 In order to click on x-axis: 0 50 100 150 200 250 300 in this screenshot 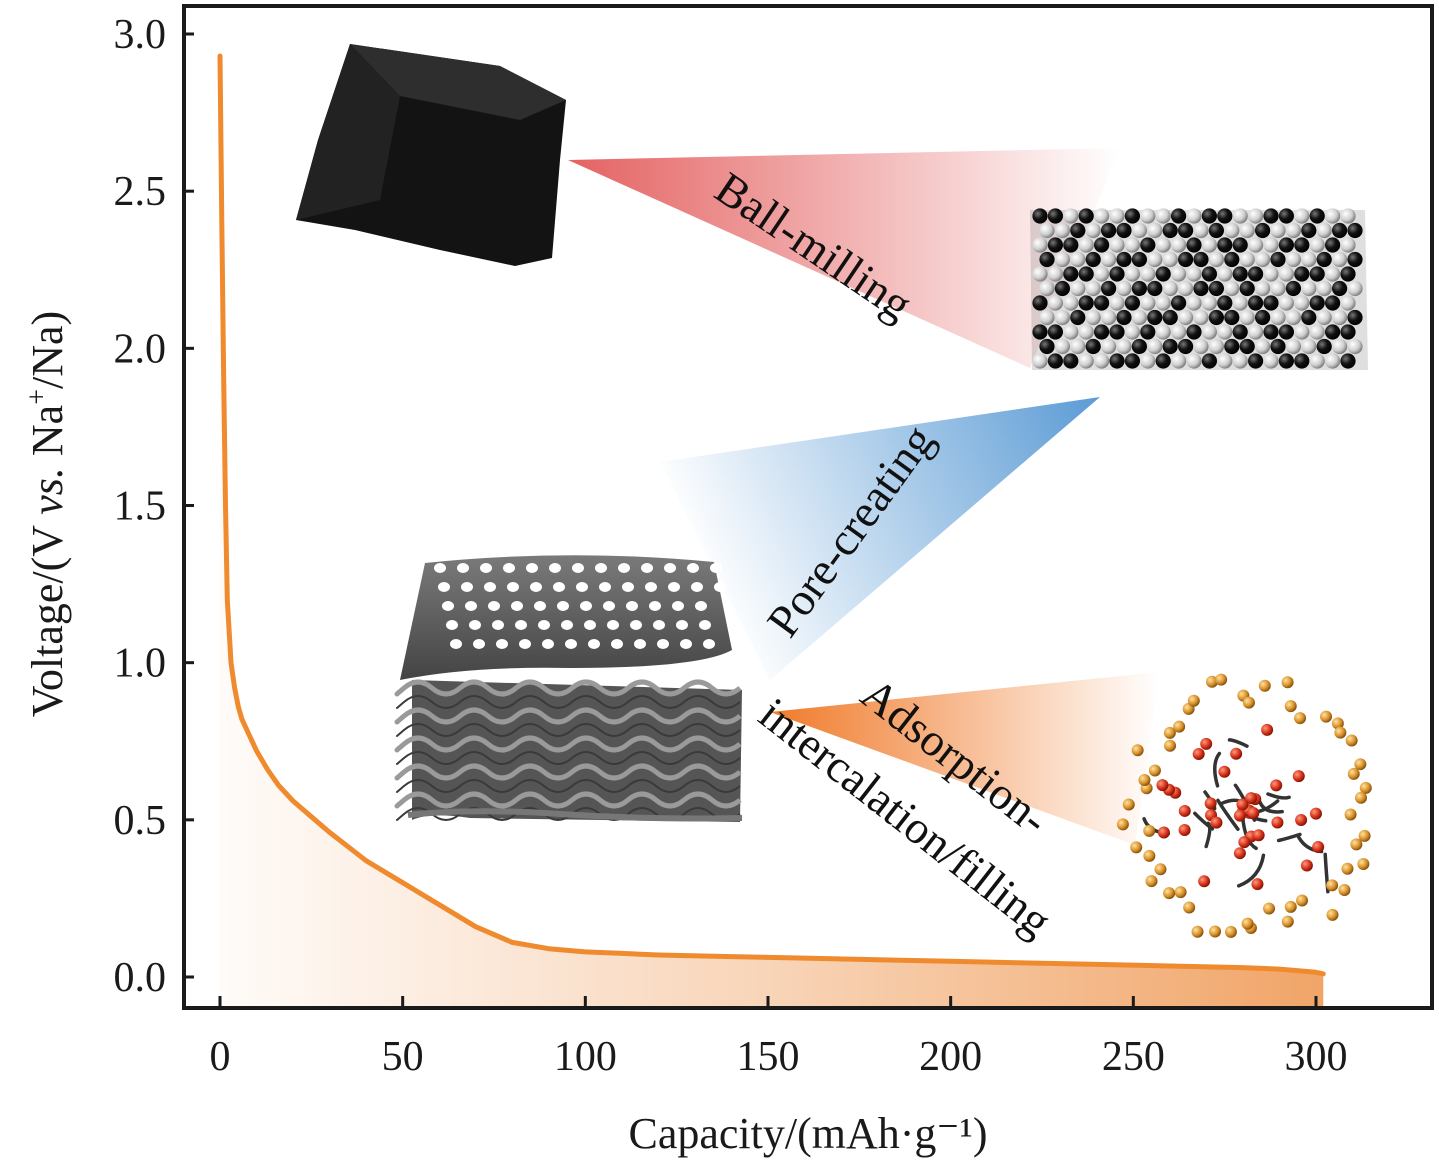, I will do `click(778, 1038)`.